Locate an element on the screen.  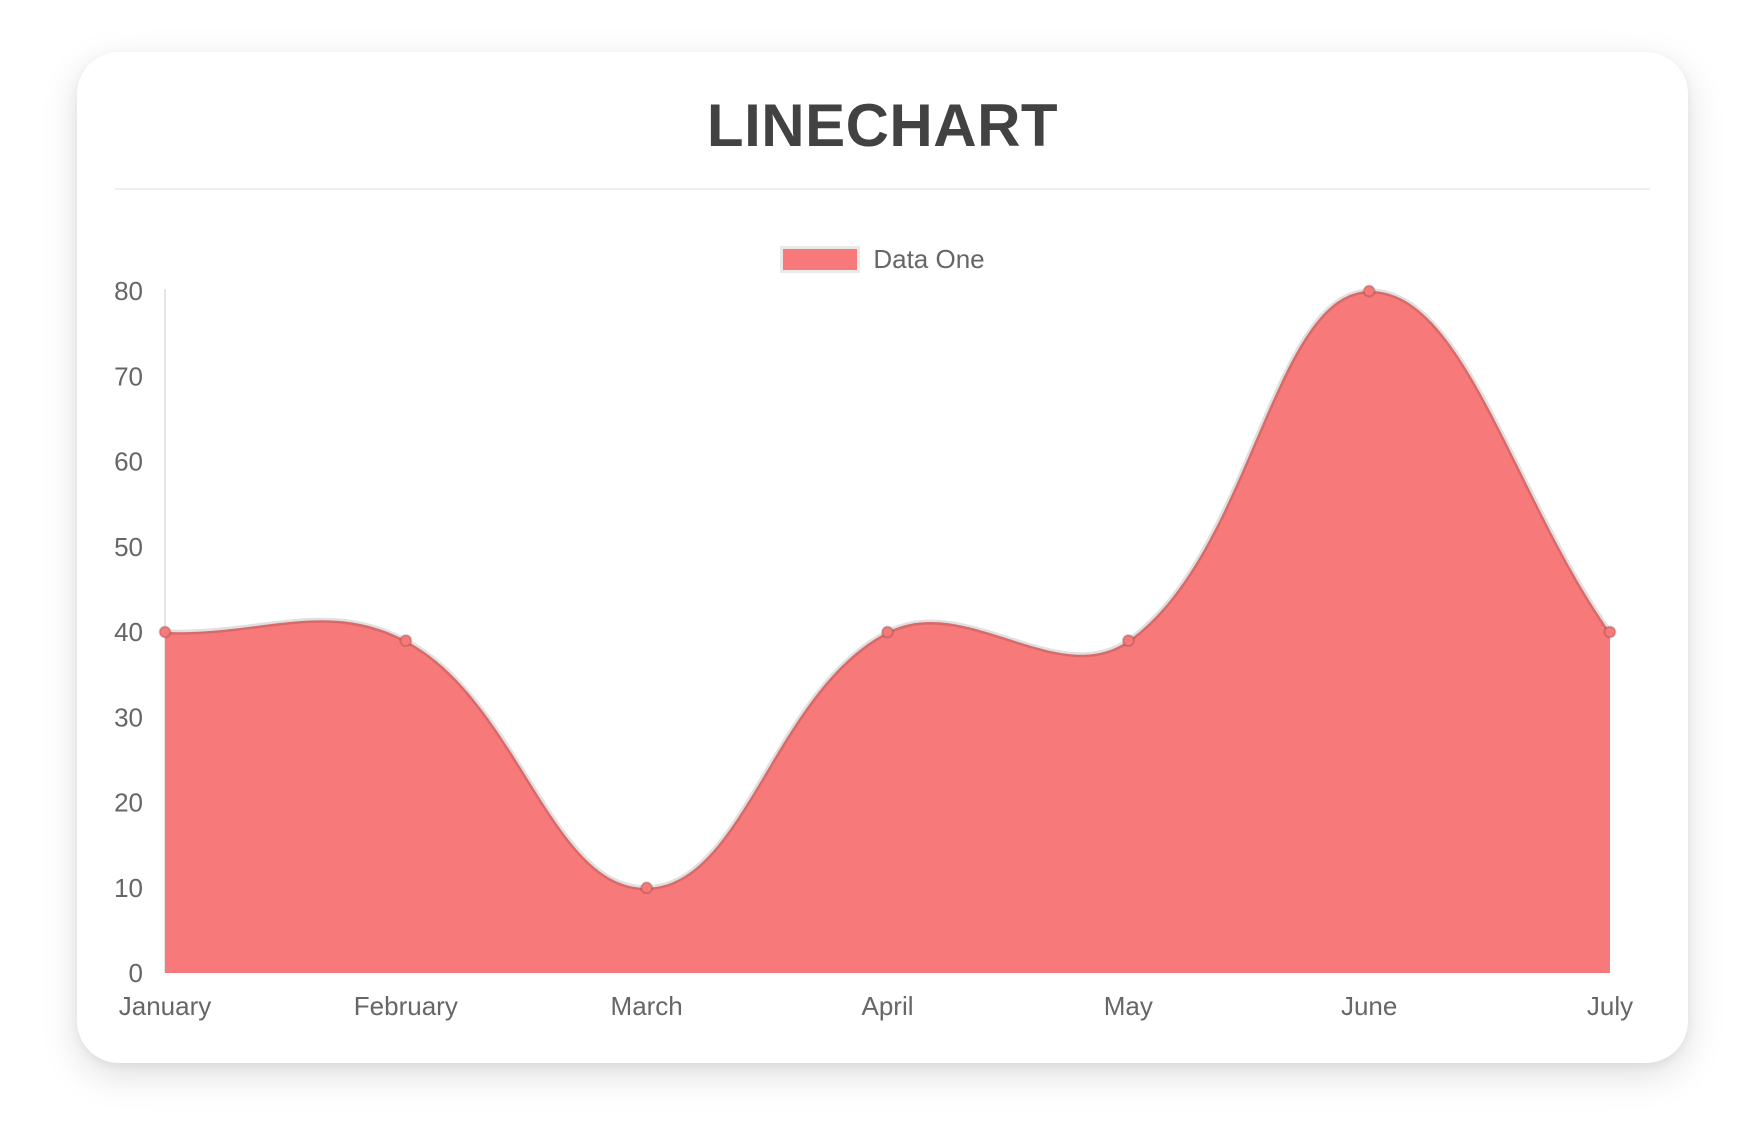
data-point-may is located at coordinates (1128, 641).